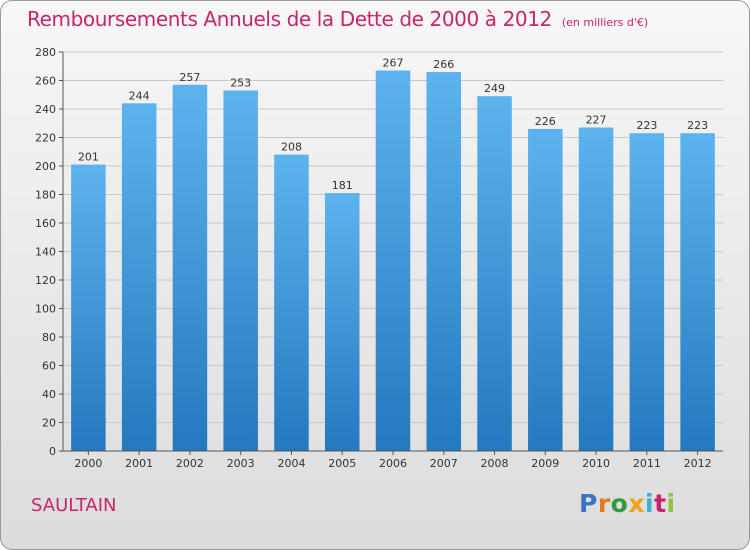 This screenshot has width=750, height=550. I want to click on bar-value-label: 201, so click(88, 157).